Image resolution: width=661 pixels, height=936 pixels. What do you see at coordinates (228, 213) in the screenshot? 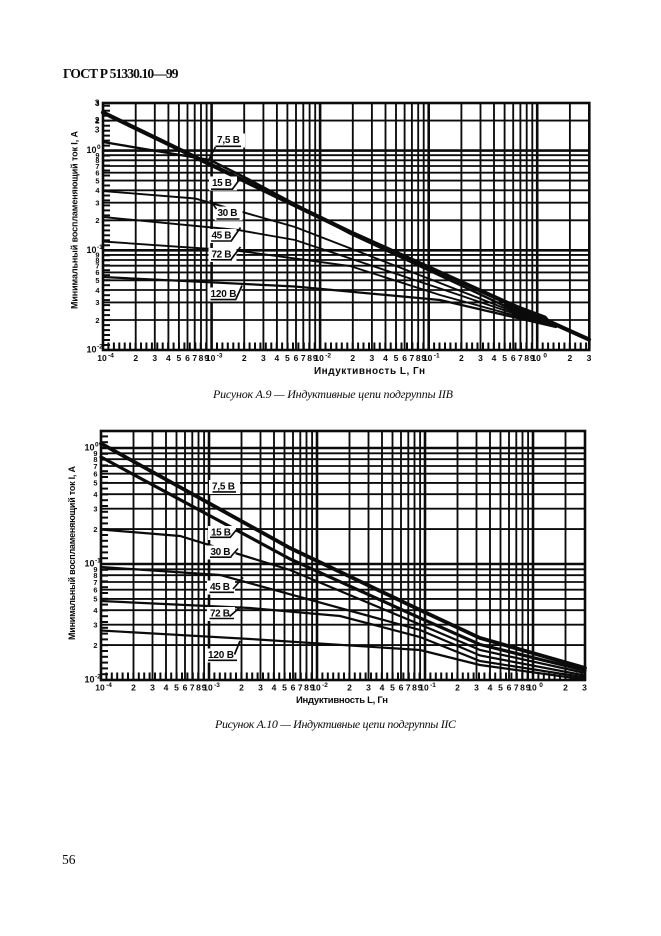
I see `svg-text: 30 В` at bounding box center [228, 213].